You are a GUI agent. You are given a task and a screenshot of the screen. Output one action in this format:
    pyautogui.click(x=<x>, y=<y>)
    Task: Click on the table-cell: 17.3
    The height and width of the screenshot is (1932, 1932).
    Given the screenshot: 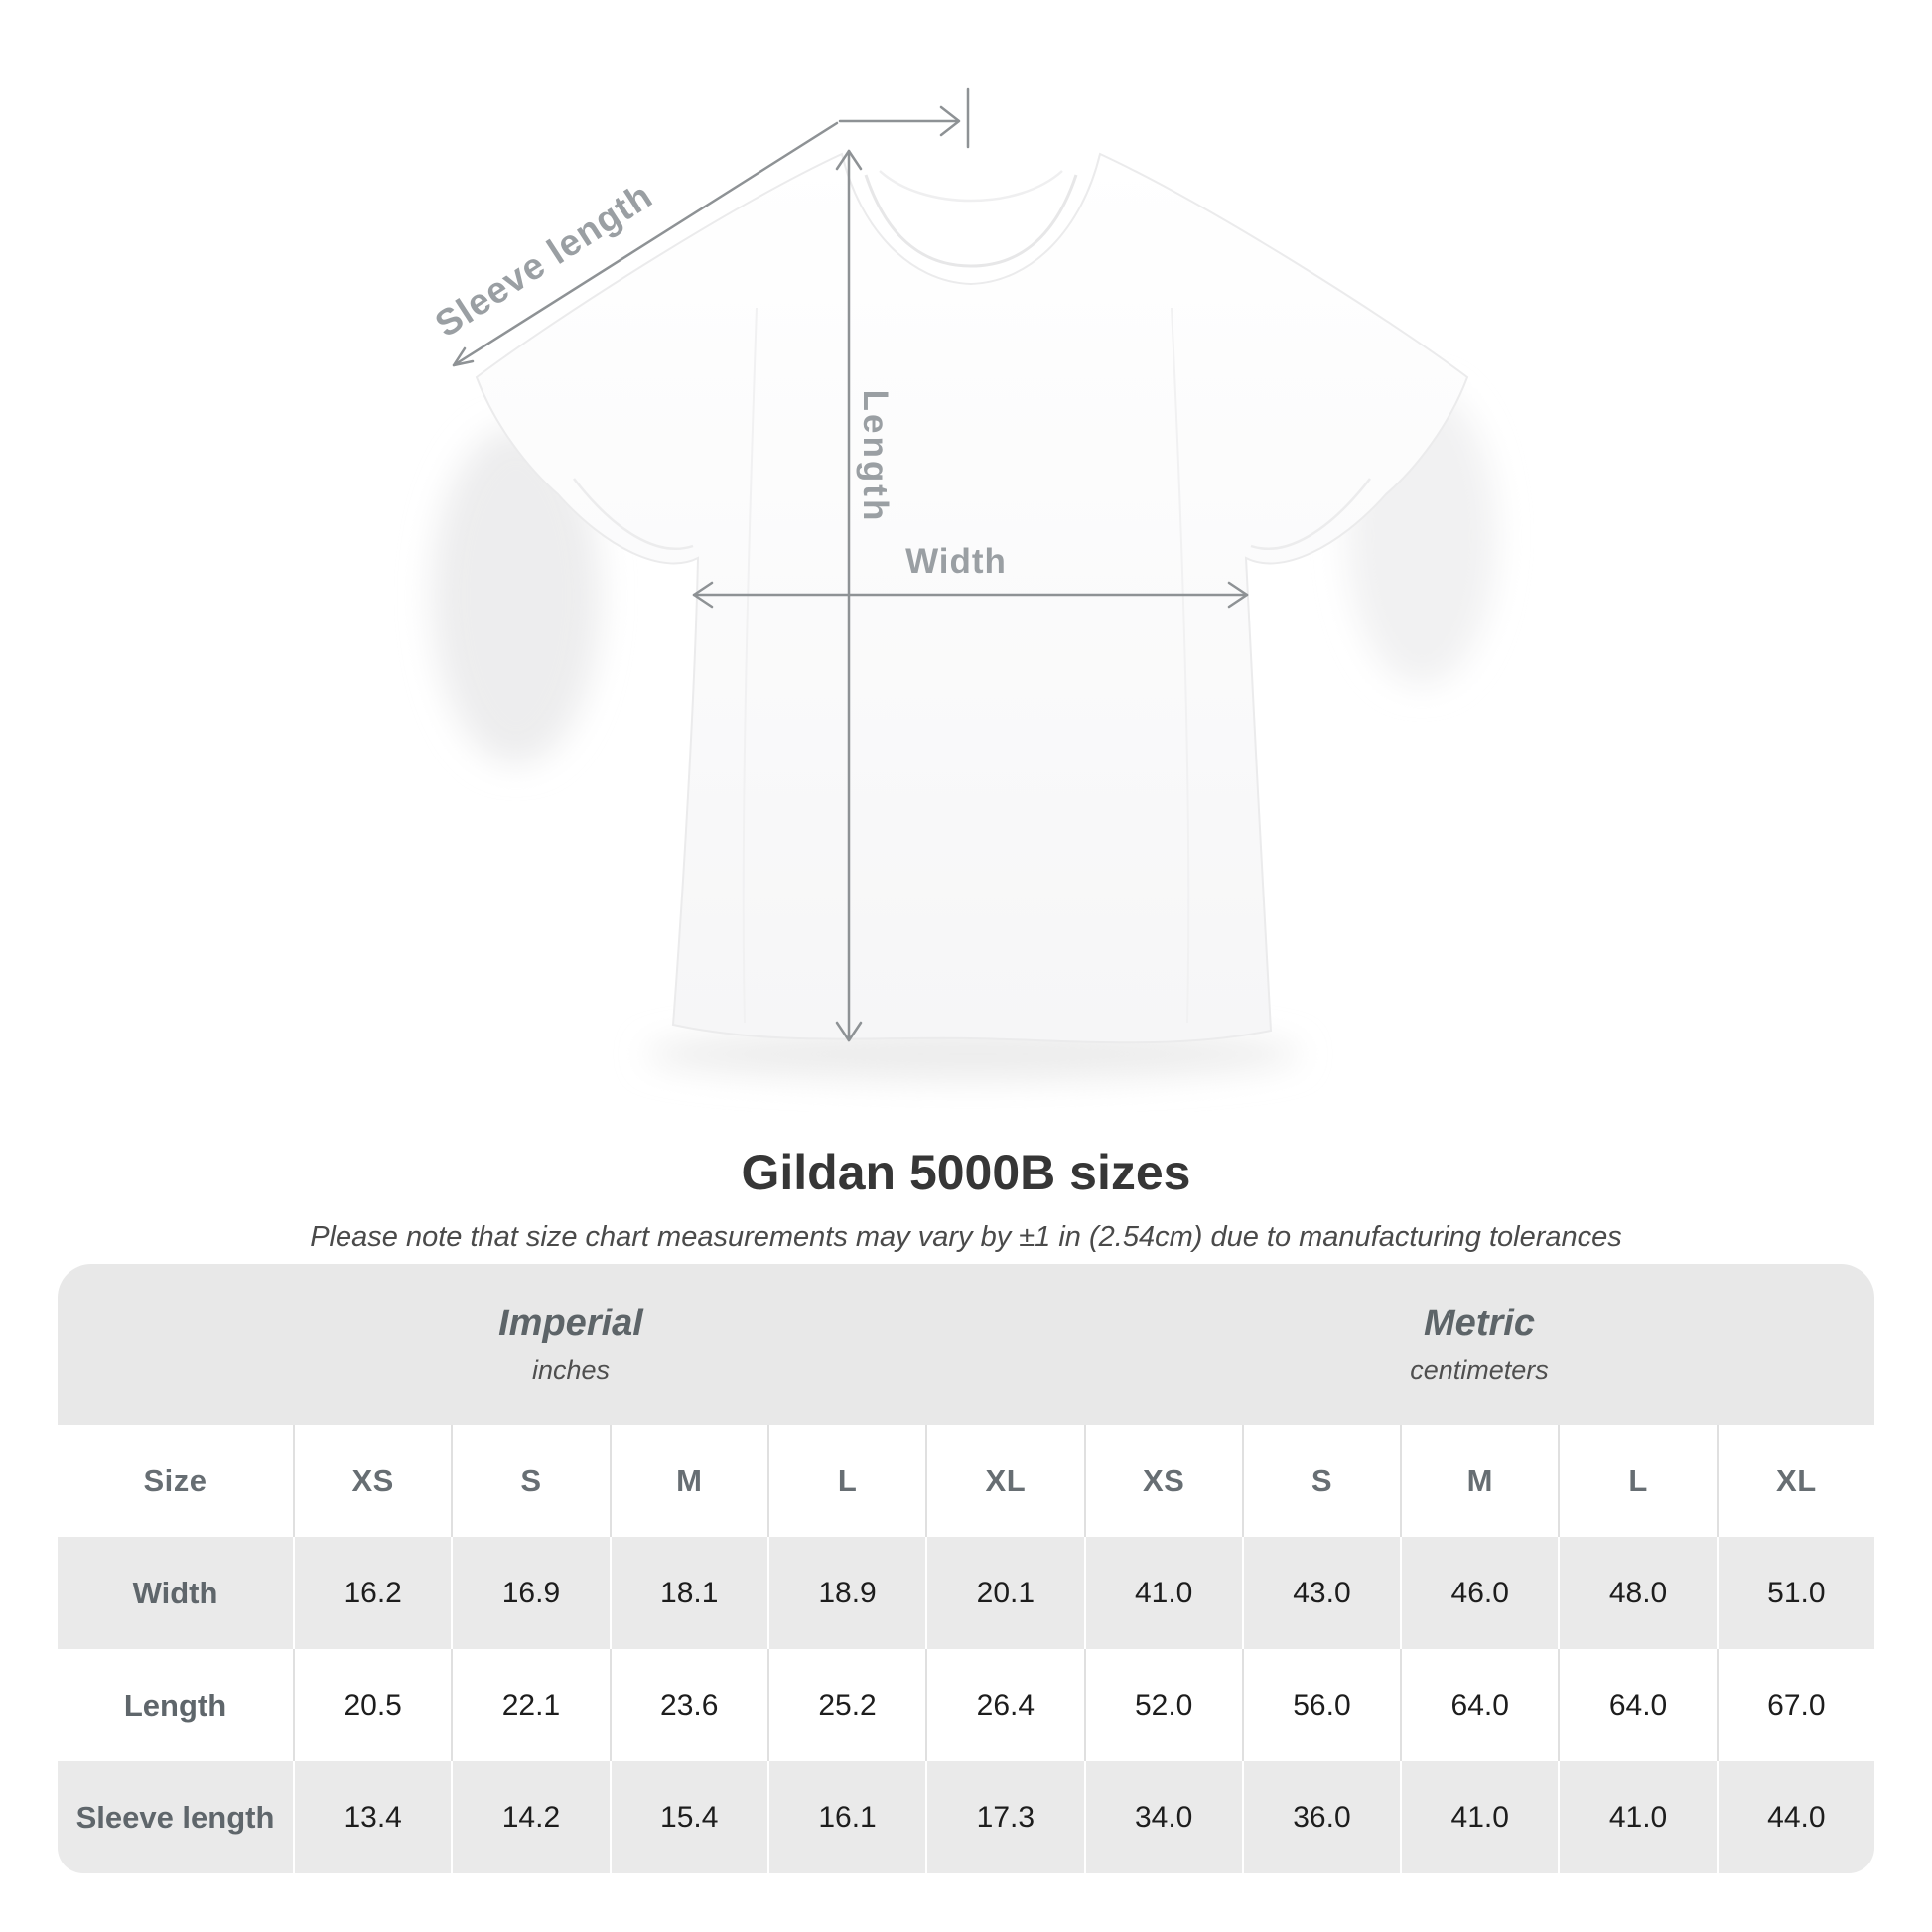 What is the action you would take?
    pyautogui.click(x=1004, y=1817)
    